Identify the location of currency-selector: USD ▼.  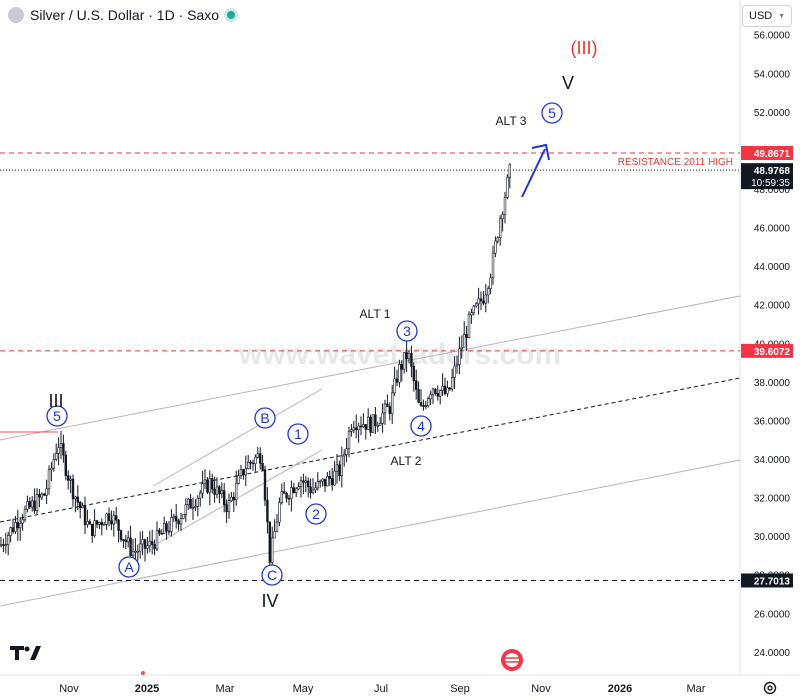
(767, 16).